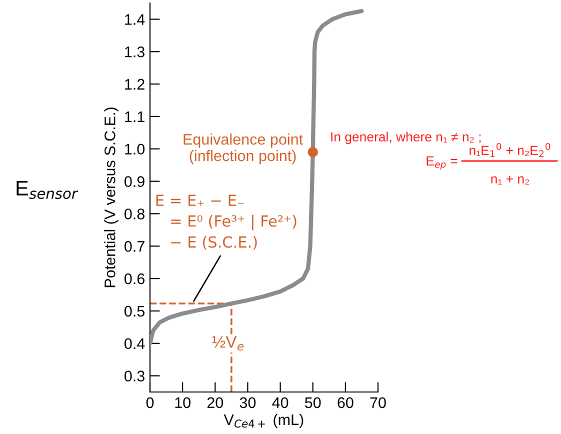 The width and height of the screenshot is (561, 434). What do you see at coordinates (135, 149) in the screenshot?
I see `y-tick-label: 1.0` at bounding box center [135, 149].